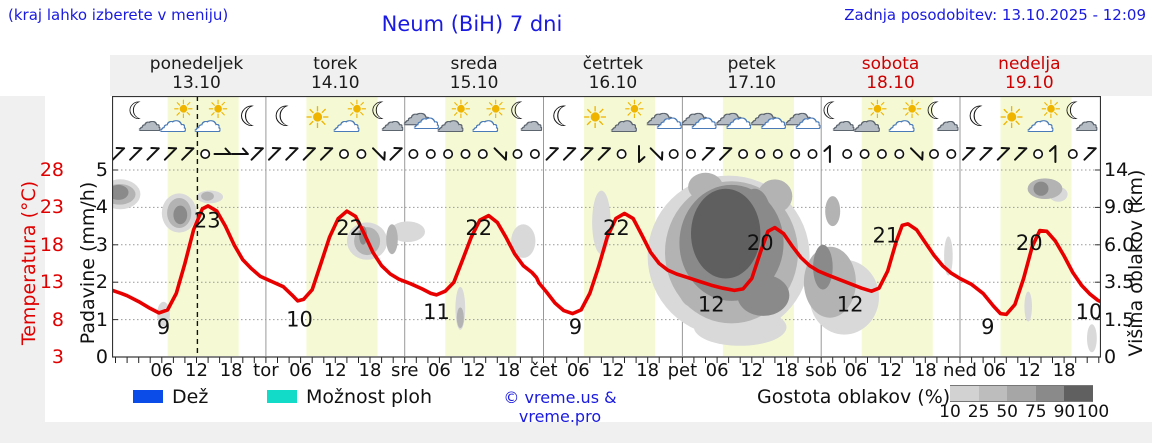  Describe the element at coordinates (1110, 357) in the screenshot. I see `cloudheight-tick: 0` at that location.